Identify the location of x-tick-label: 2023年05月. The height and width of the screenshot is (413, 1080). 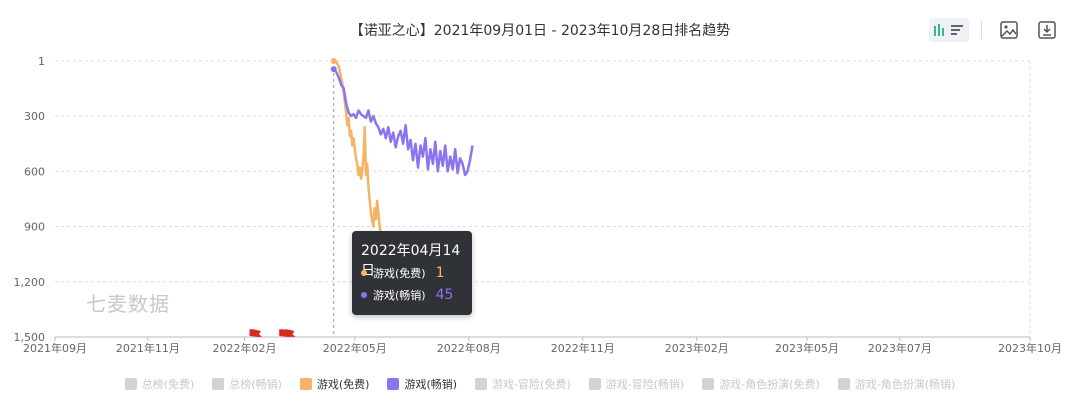
(807, 348).